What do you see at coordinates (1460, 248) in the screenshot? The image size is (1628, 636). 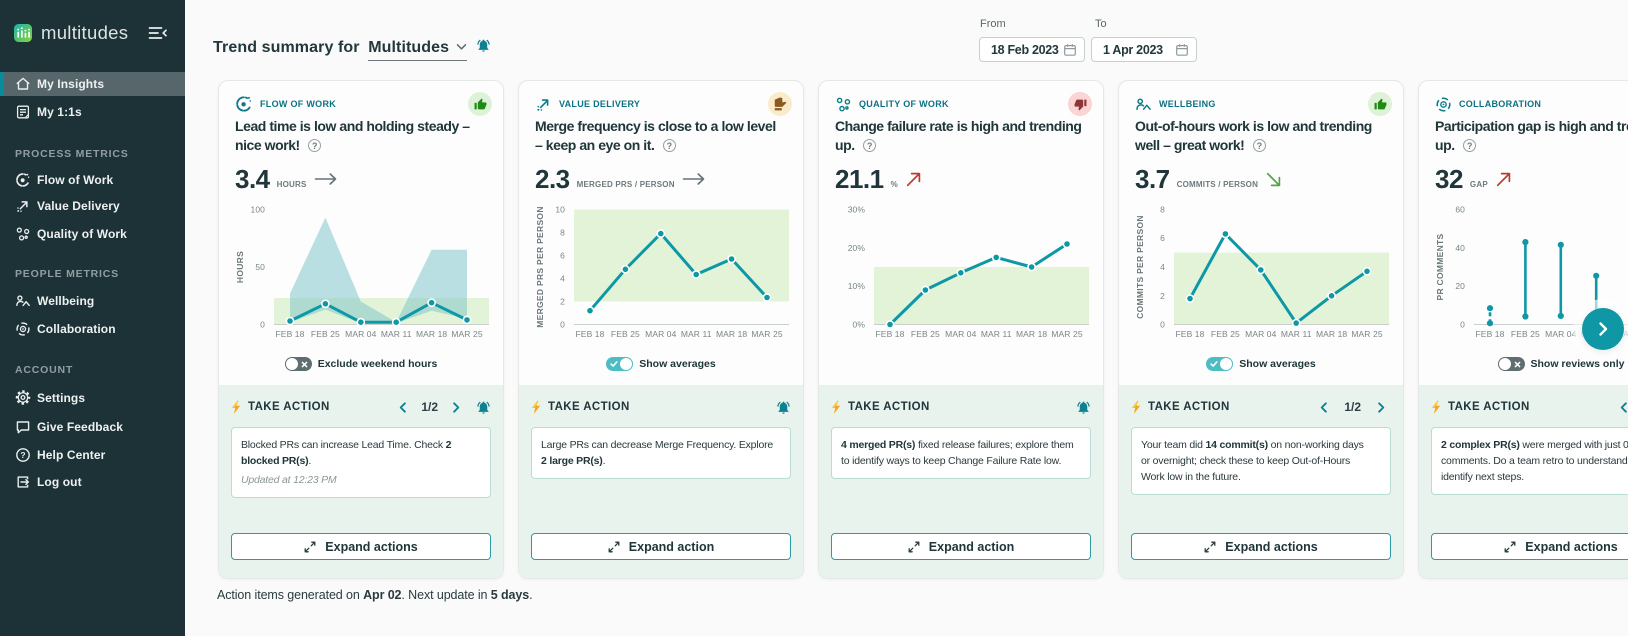 I see `svg-text: 40` at bounding box center [1460, 248].